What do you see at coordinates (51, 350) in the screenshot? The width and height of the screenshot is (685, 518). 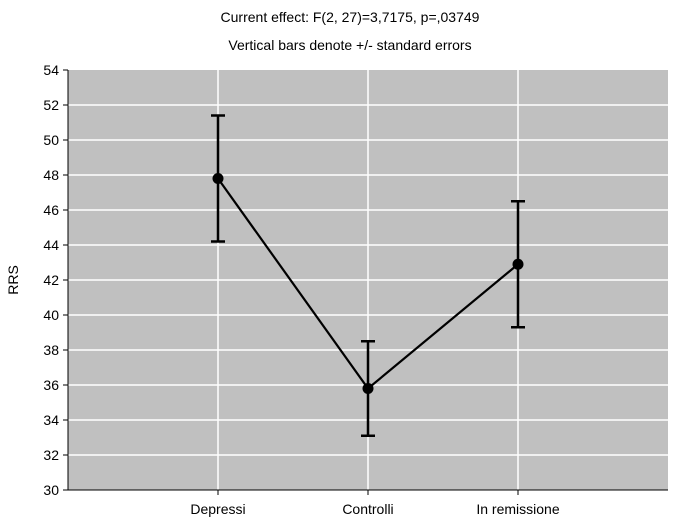 I see `y-tick-label: 38` at bounding box center [51, 350].